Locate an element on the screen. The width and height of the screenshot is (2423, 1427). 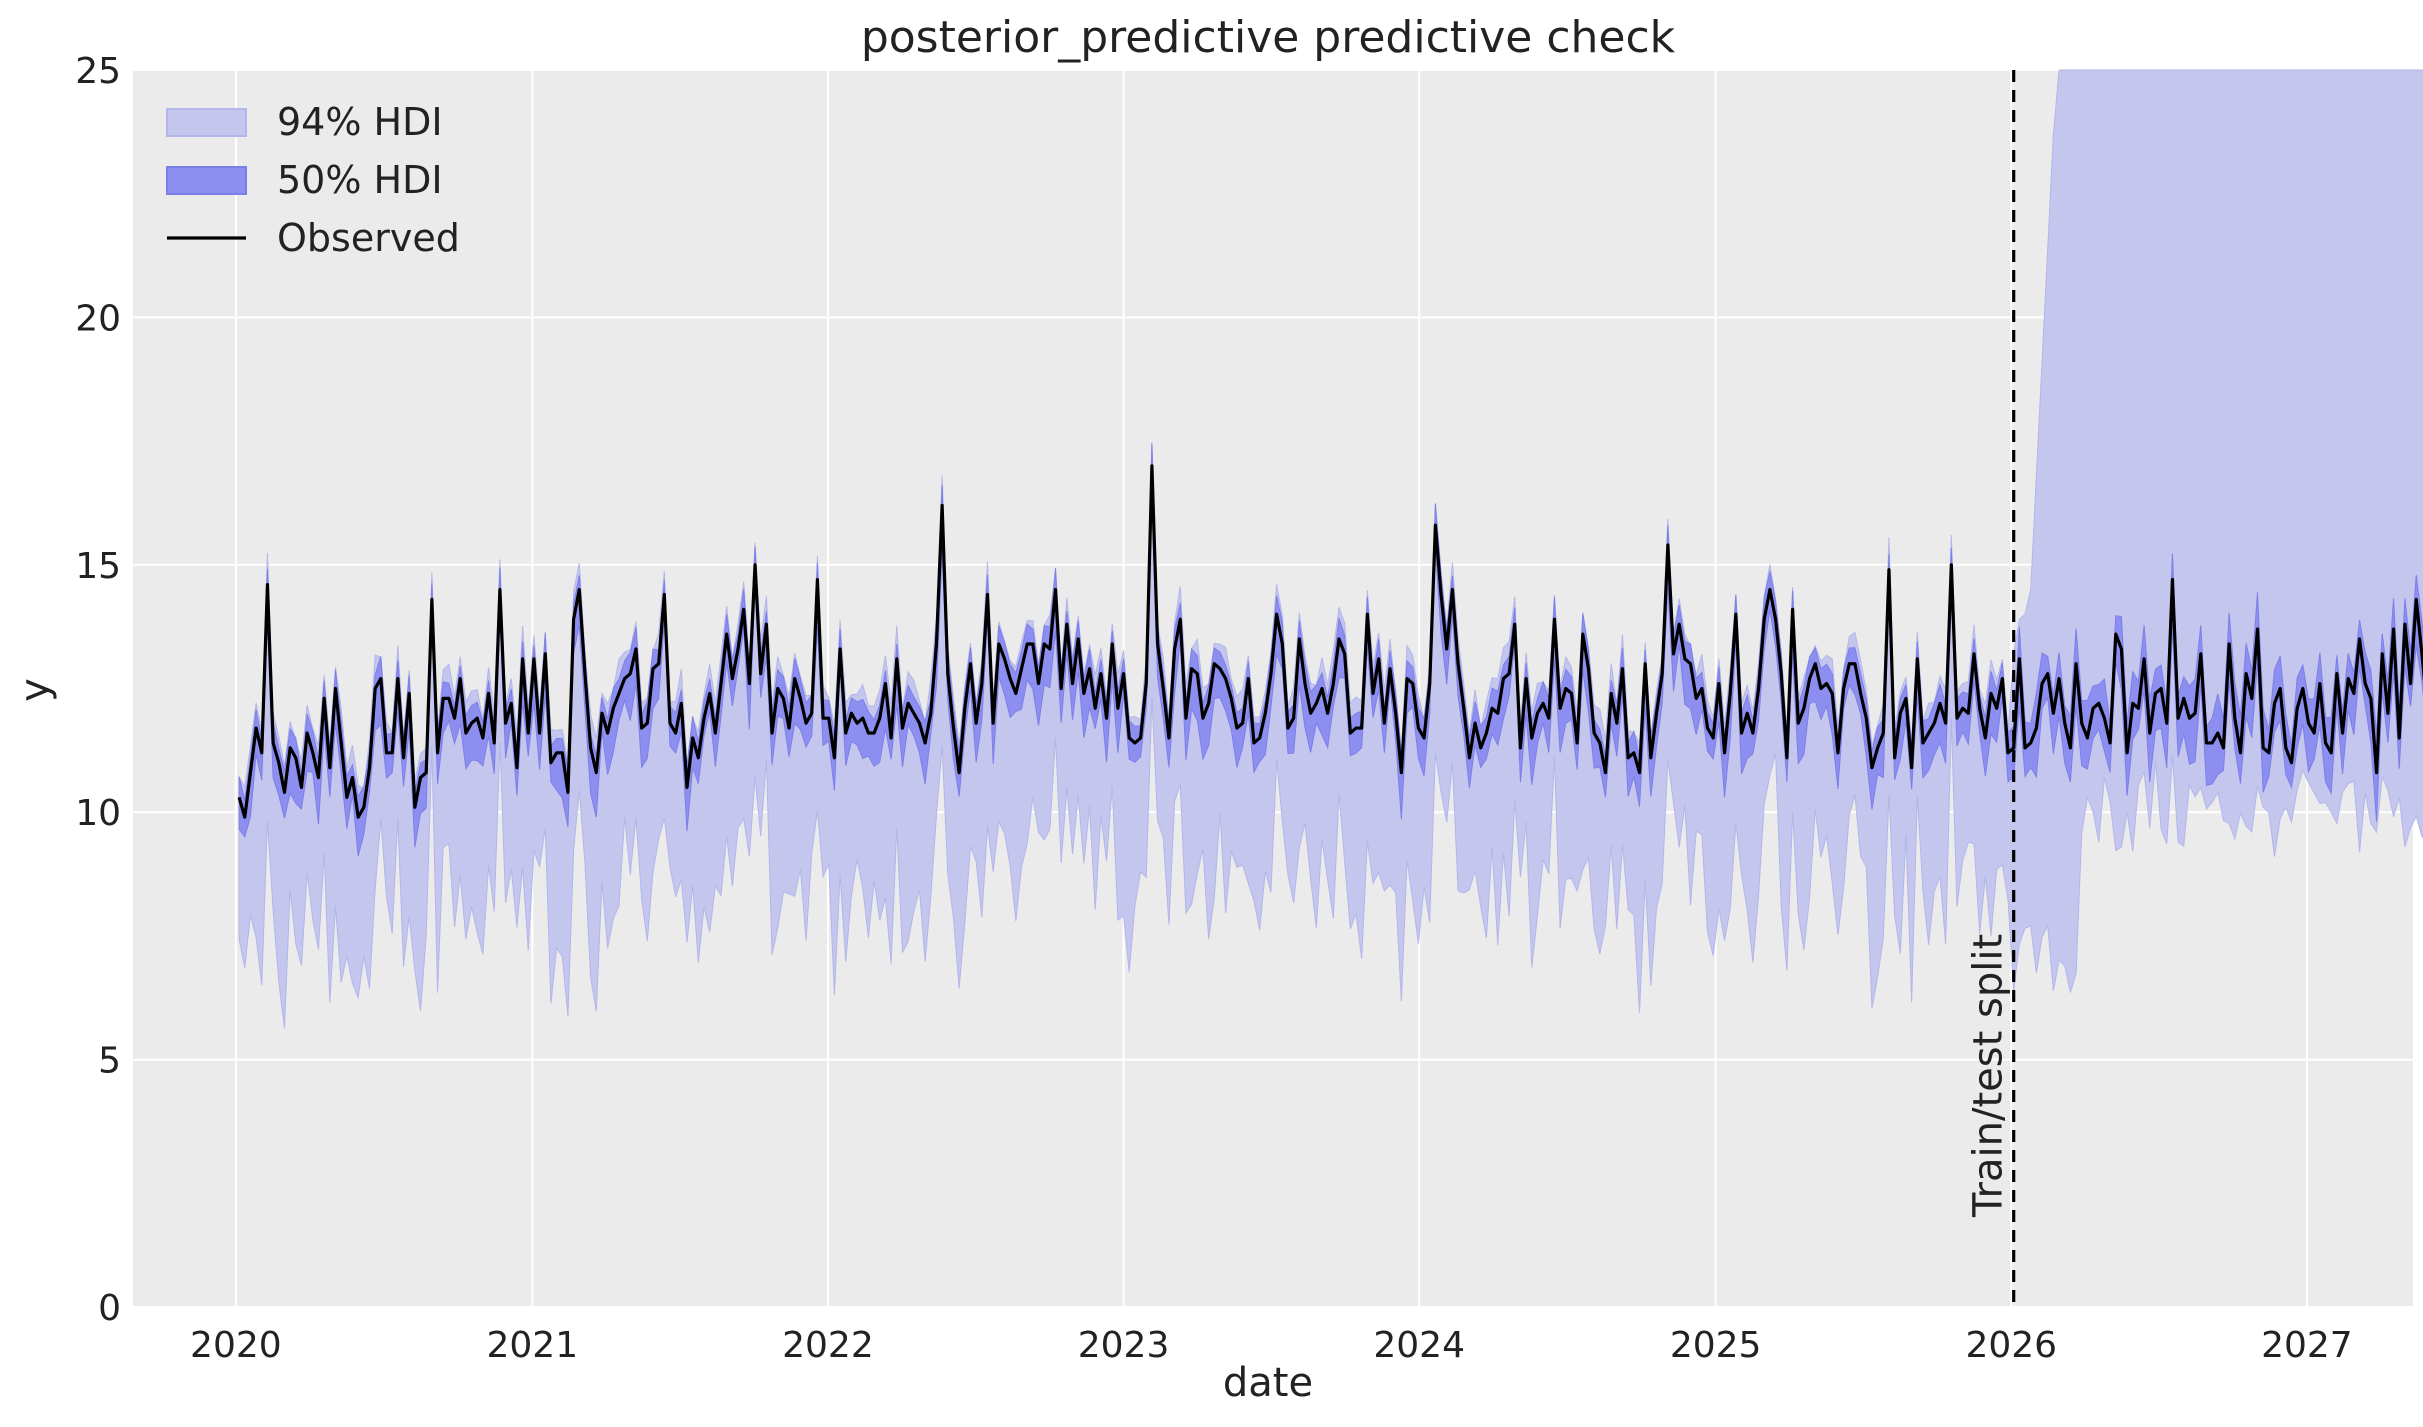
x-tick-label: 2024 is located at coordinates (1419, 1345).